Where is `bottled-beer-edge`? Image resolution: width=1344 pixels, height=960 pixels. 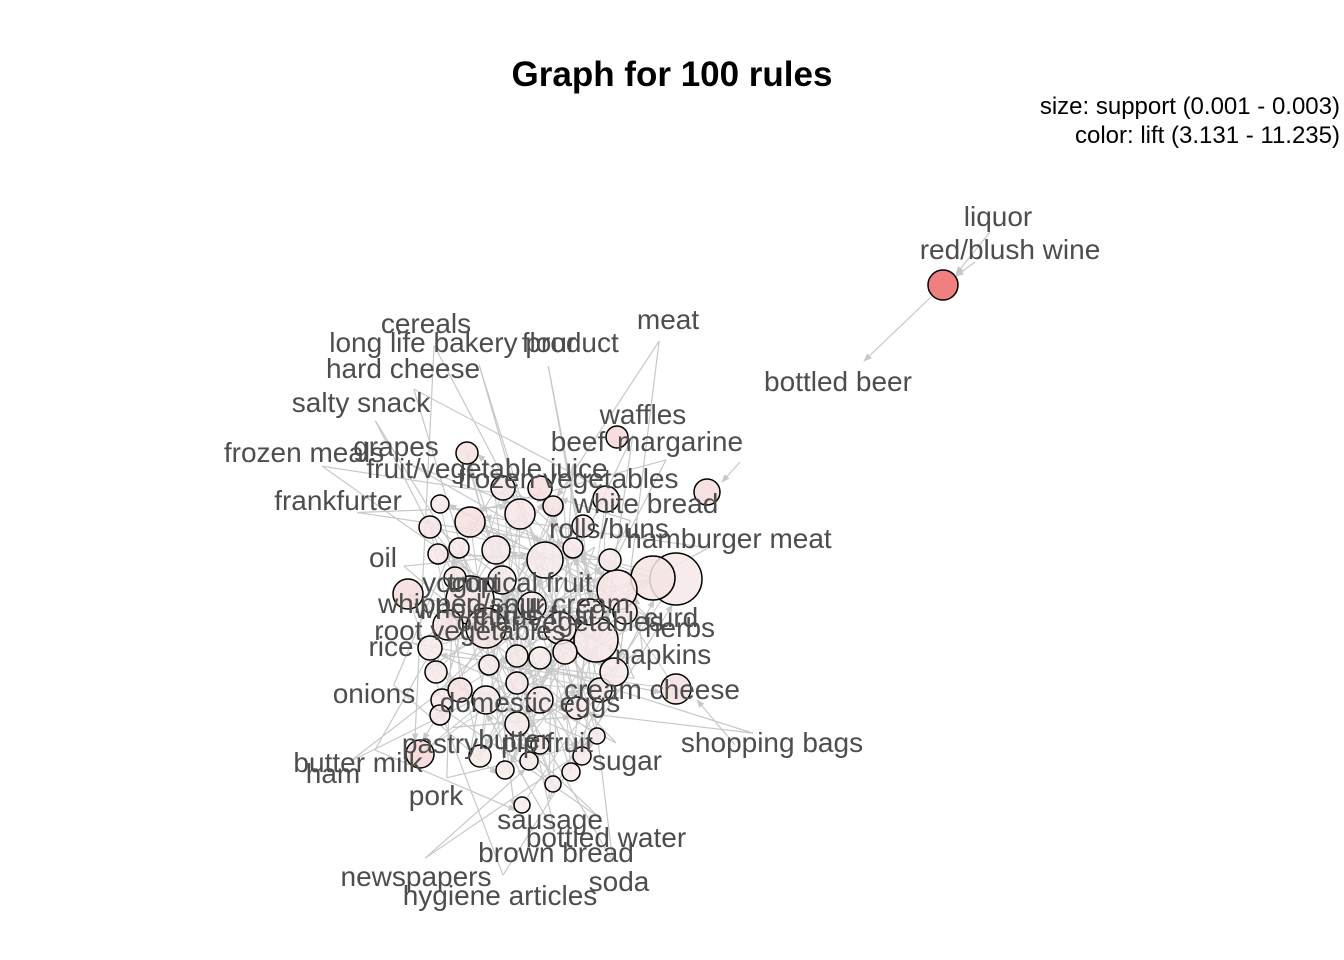
bottled-beer-edge is located at coordinates (897, 329).